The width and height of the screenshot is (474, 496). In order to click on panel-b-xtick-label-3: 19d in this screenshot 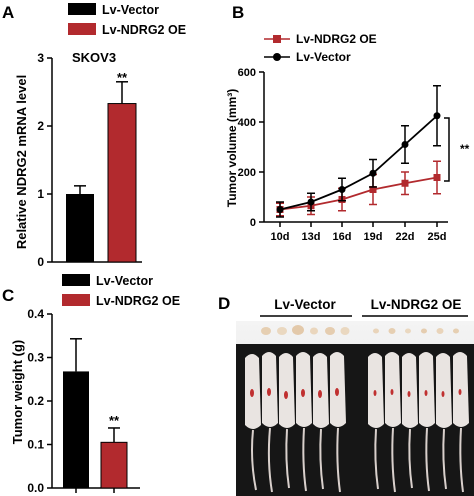, I will do `click(373, 237)`.